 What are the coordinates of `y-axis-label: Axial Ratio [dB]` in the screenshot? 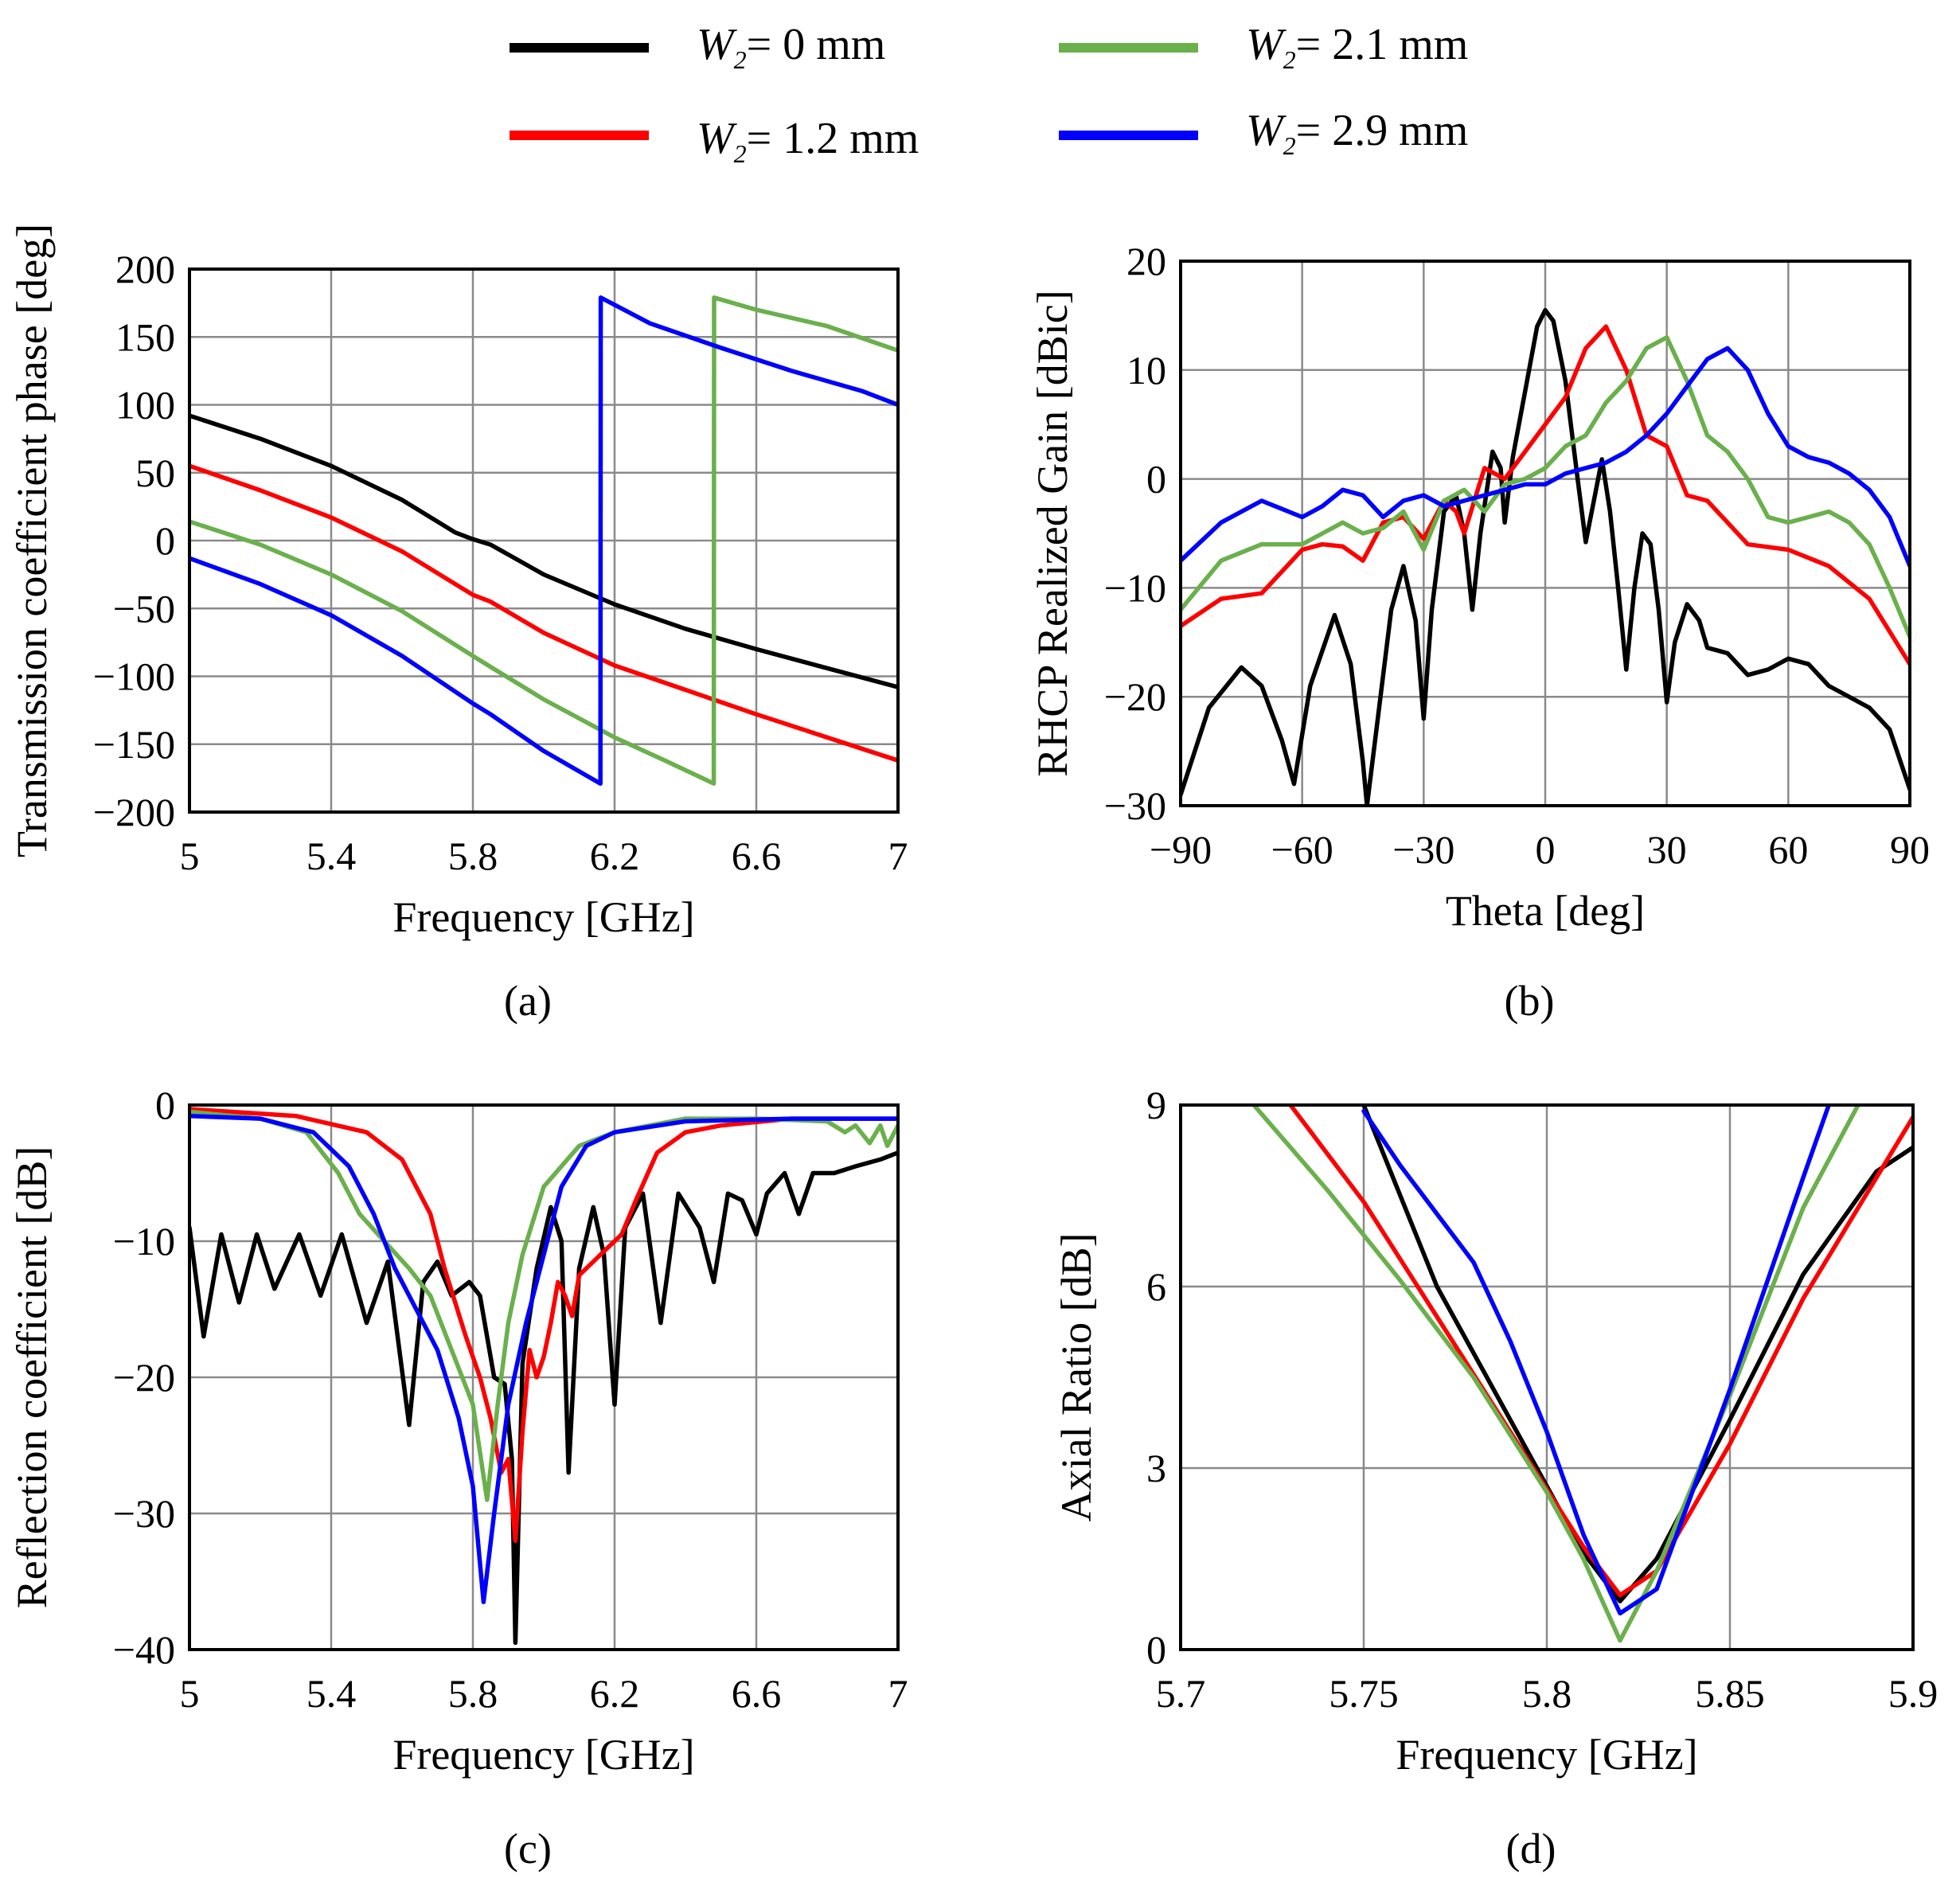 It's located at (1076, 1377).